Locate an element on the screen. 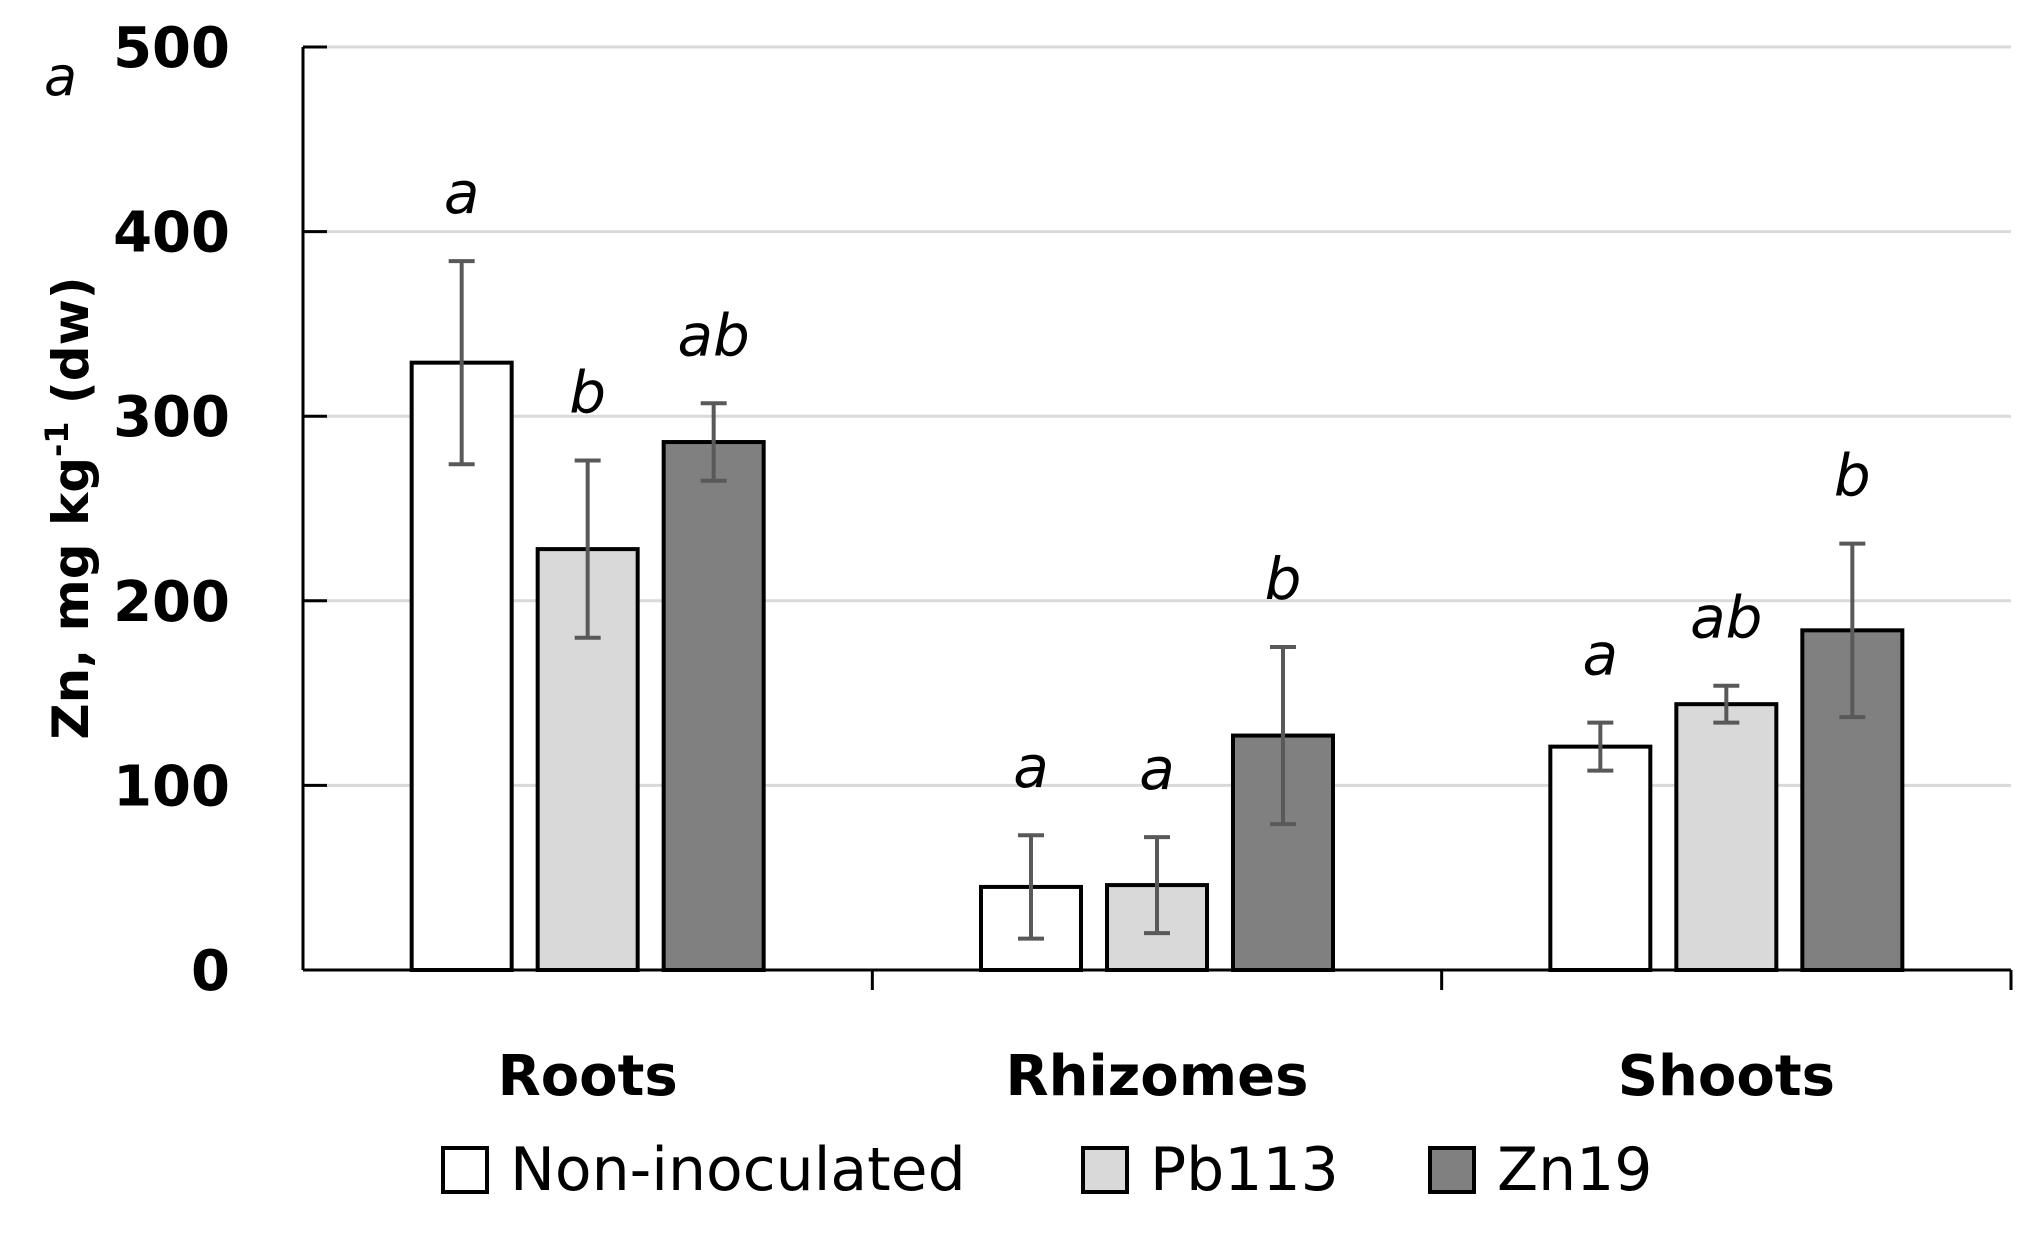 Image resolution: width=2027 pixels, height=1239 pixels. y-axis-label: Zn, mg kg-1 (dw) is located at coordinates (69, 507).